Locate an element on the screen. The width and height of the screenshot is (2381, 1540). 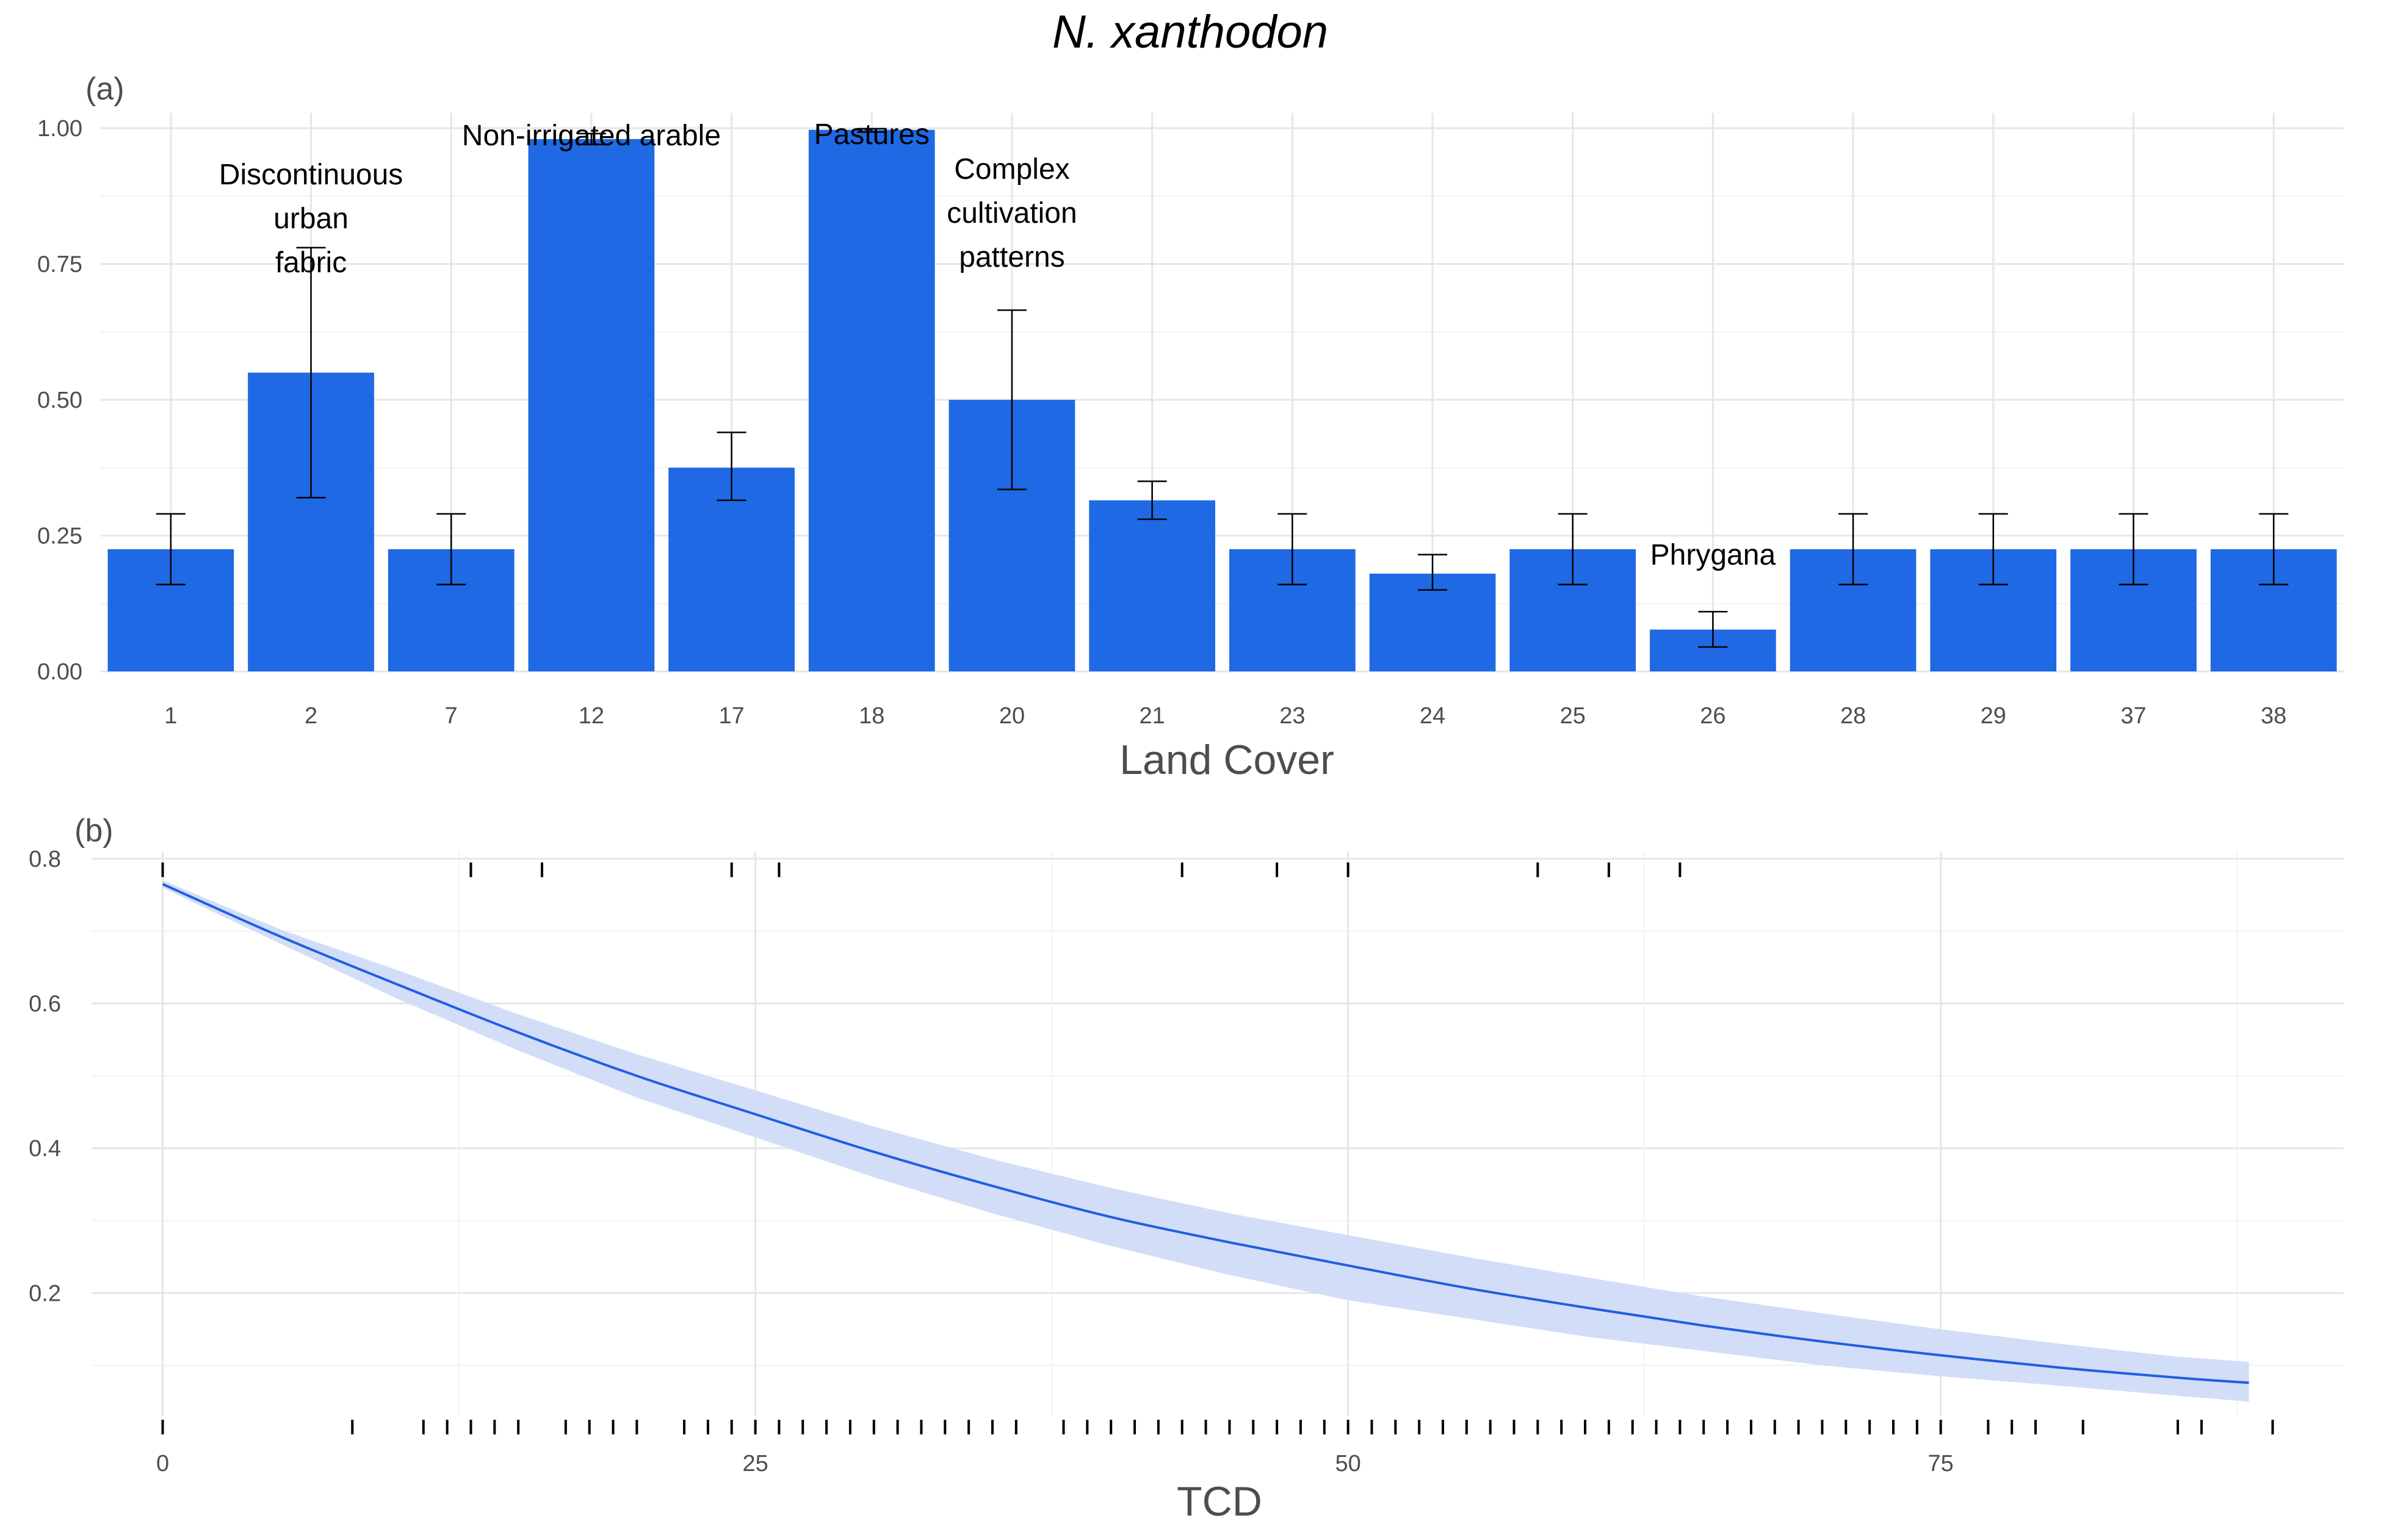
annotation-18: Pastures is located at coordinates (872, 134).